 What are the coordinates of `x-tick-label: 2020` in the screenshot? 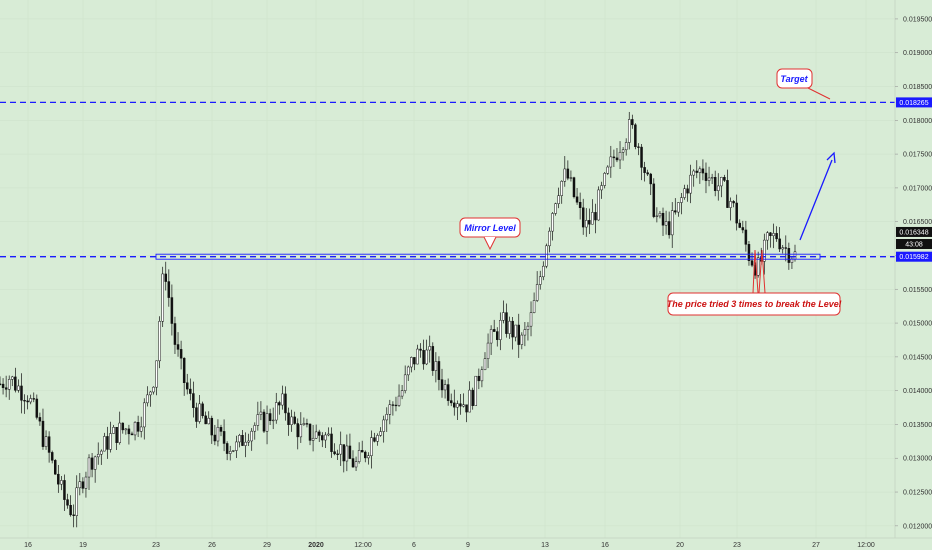 It's located at (316, 545).